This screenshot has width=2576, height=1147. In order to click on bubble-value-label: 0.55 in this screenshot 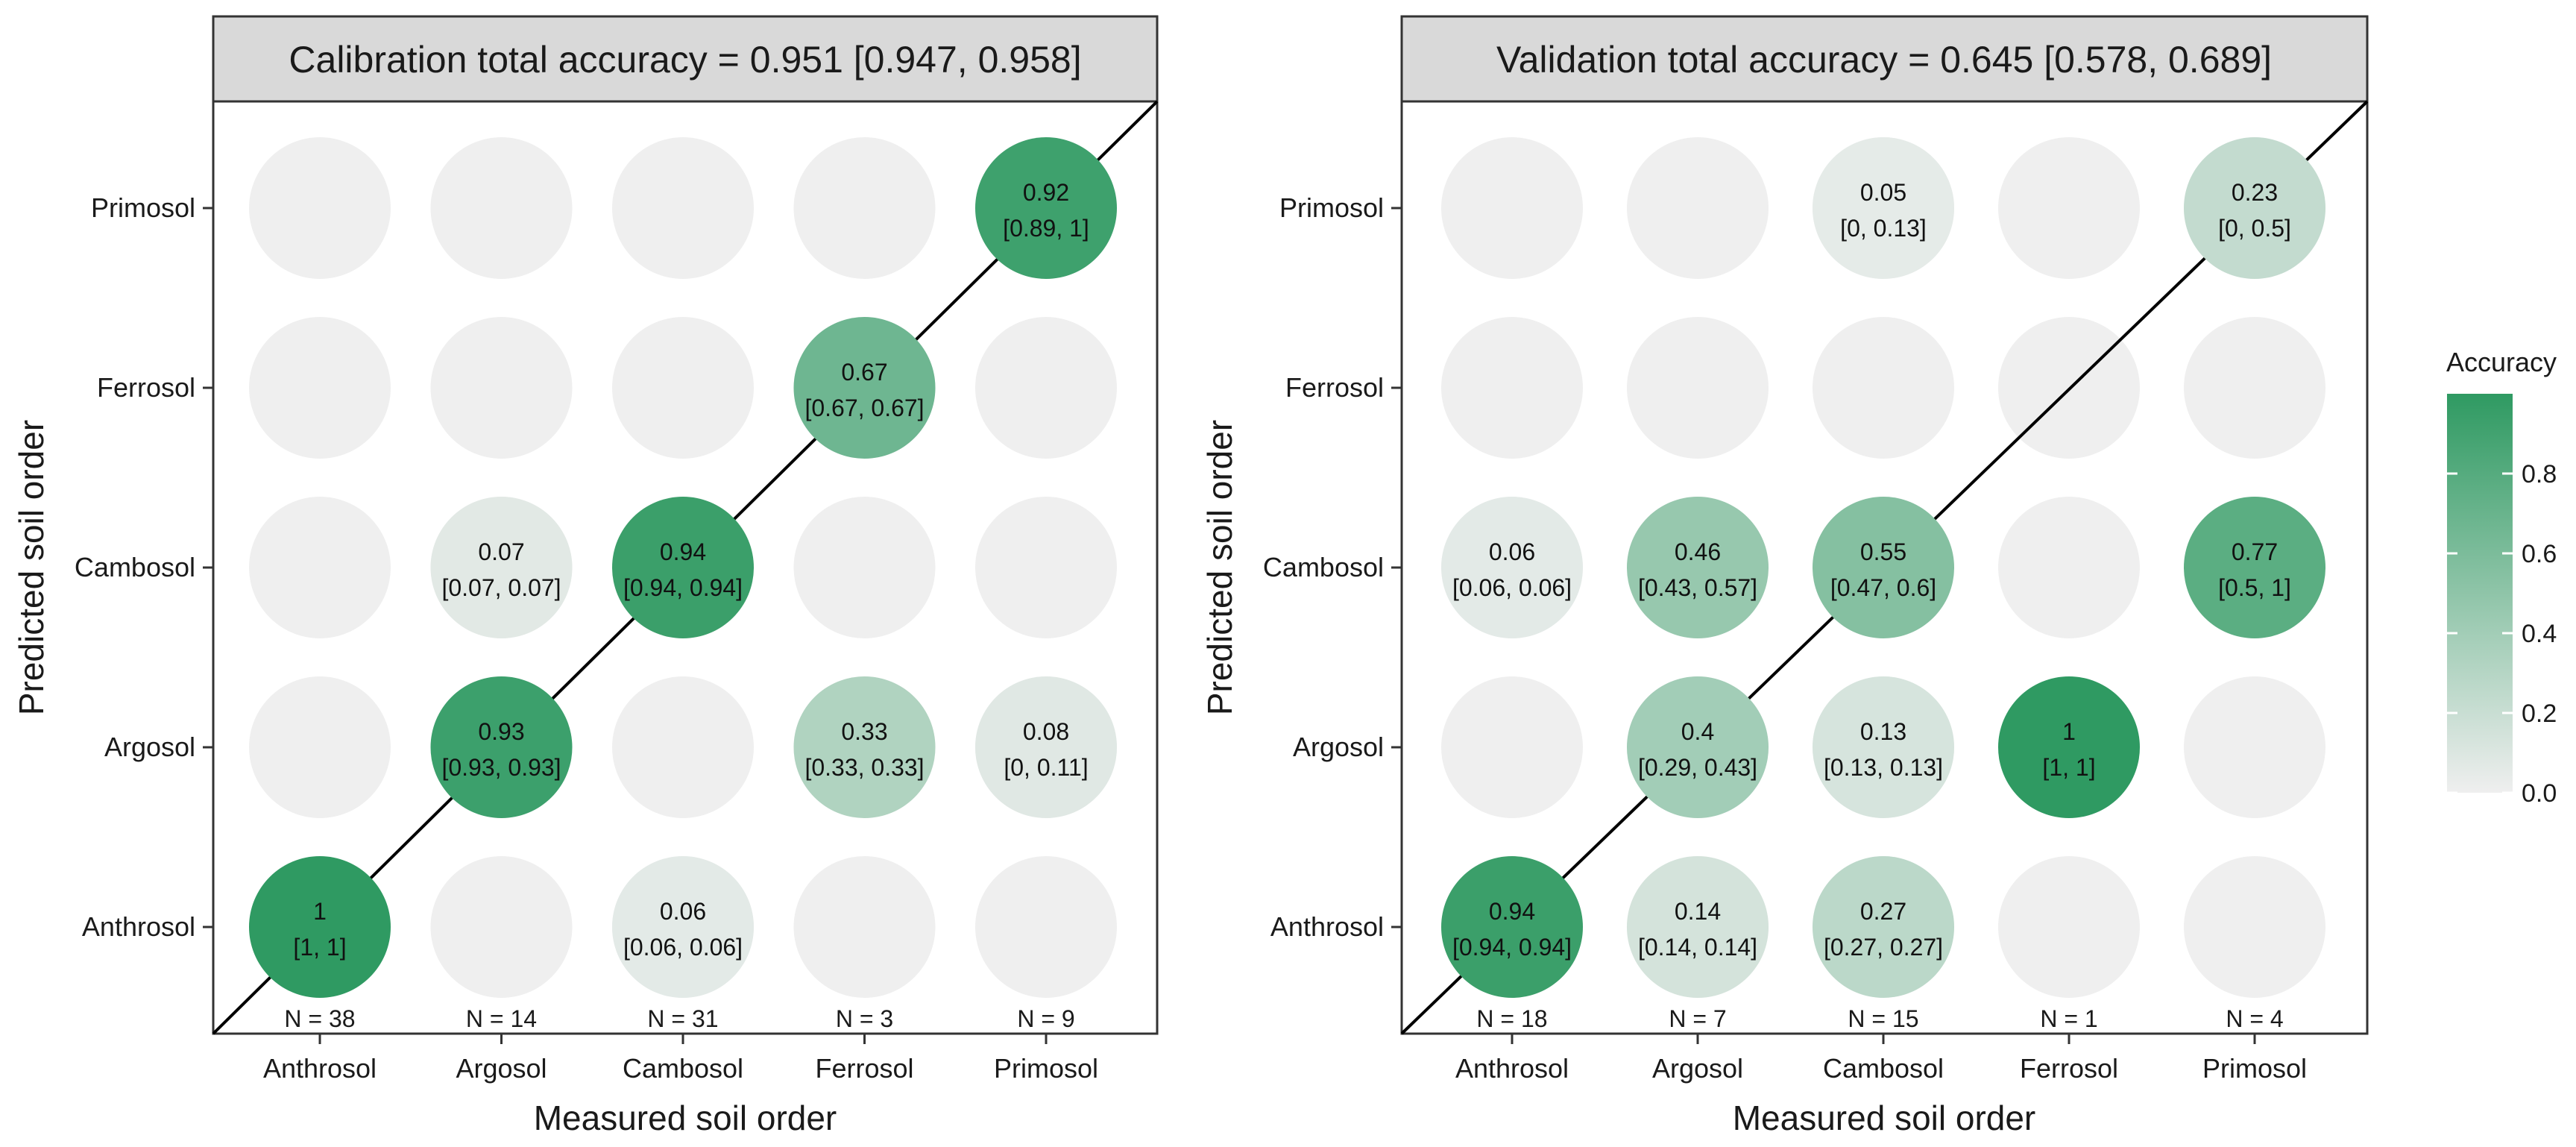, I will do `click(1883, 551)`.